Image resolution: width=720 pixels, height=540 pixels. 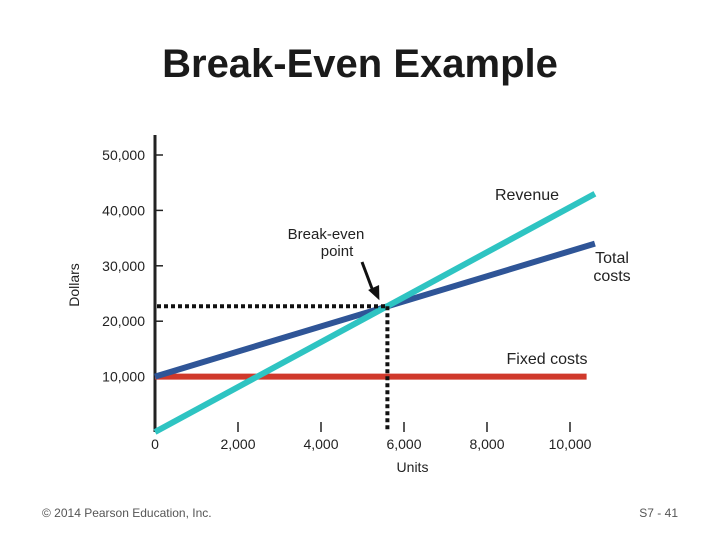 What do you see at coordinates (123, 377) in the screenshot?
I see `y-tick-label: 10,000` at bounding box center [123, 377].